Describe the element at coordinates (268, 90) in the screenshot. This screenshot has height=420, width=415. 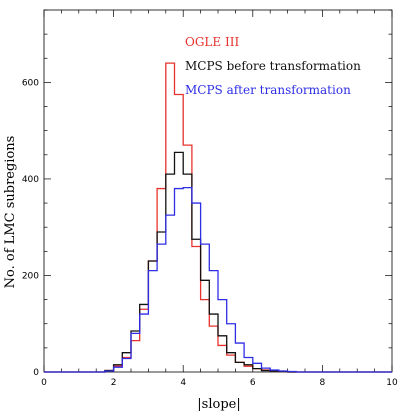
I see `legend-entry-3: MCPS after transformation` at that location.